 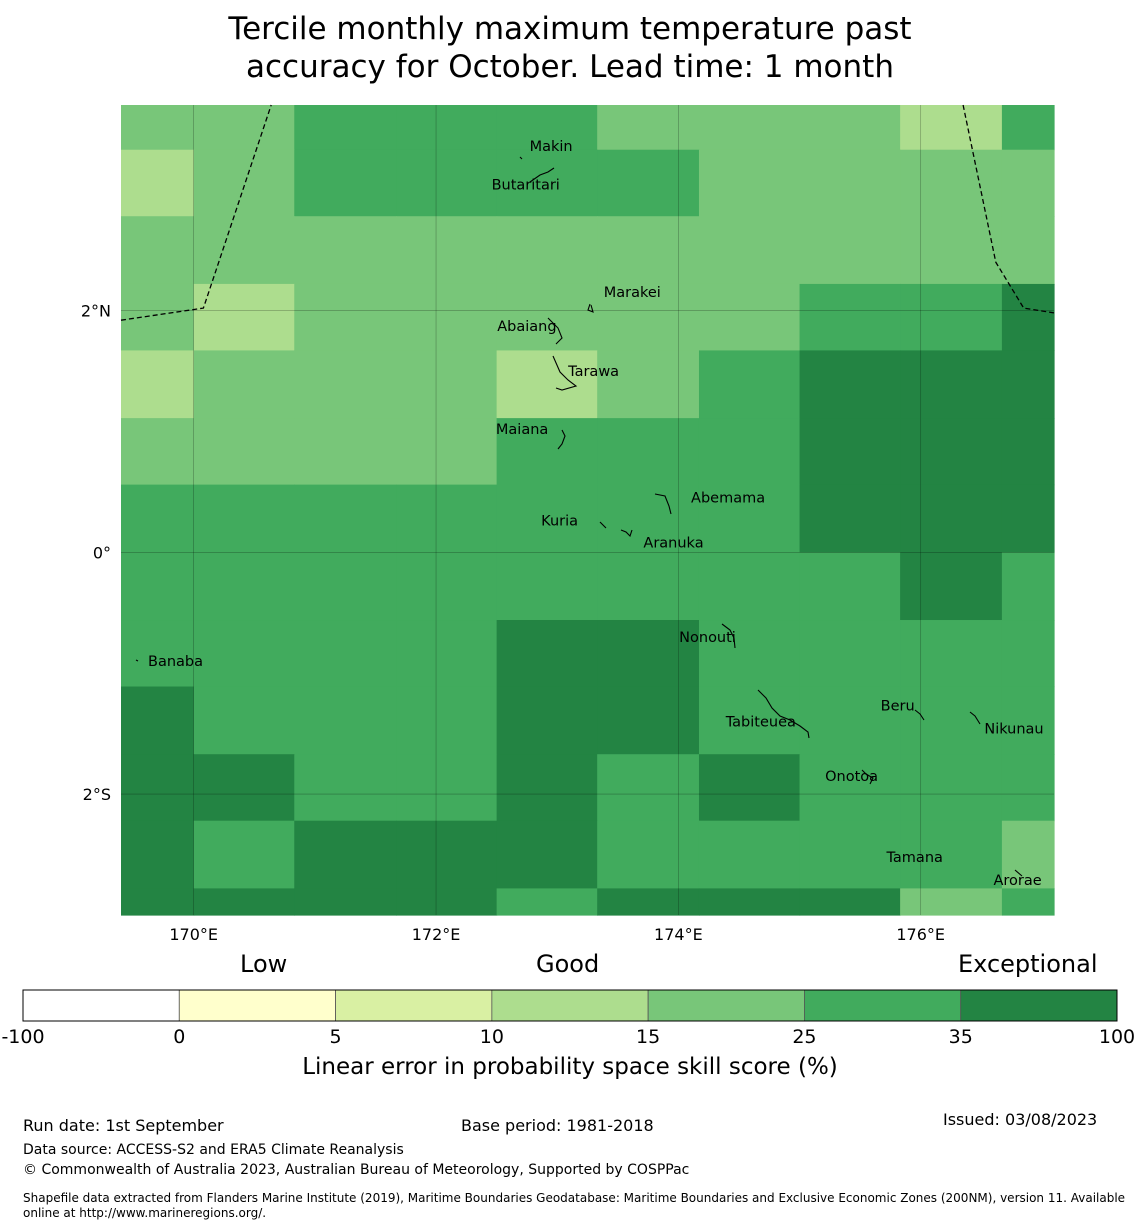 I want to click on place-label: Kuria, so click(x=559, y=522).